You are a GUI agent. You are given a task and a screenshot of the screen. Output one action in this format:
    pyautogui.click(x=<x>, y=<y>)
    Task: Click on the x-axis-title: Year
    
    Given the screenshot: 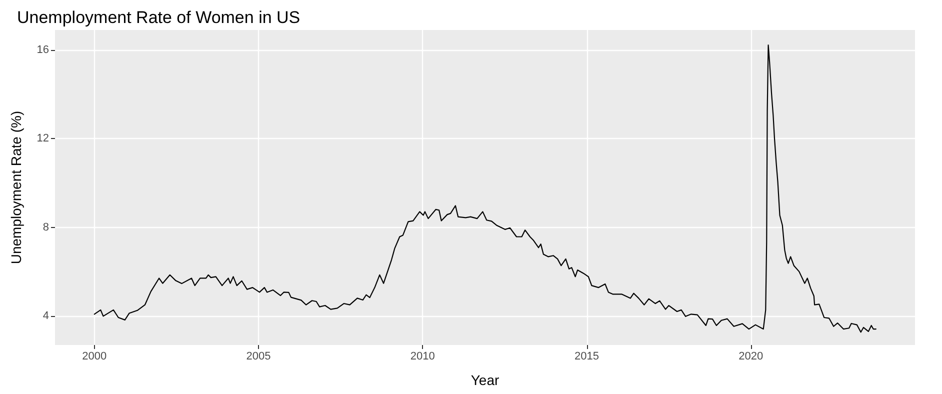 What is the action you would take?
    pyautogui.click(x=485, y=380)
    